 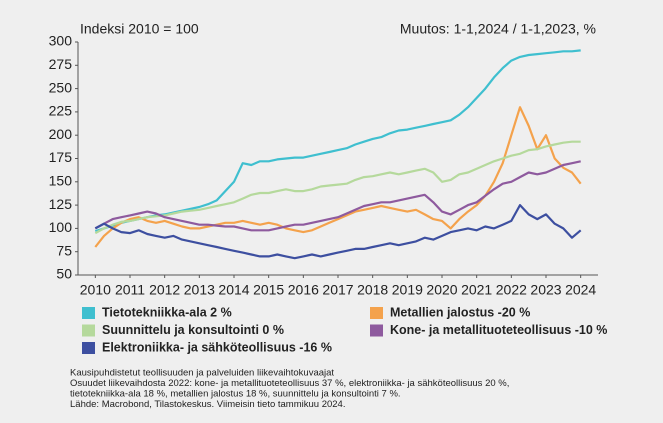 I want to click on y-tick-label: 150, so click(x=61, y=181).